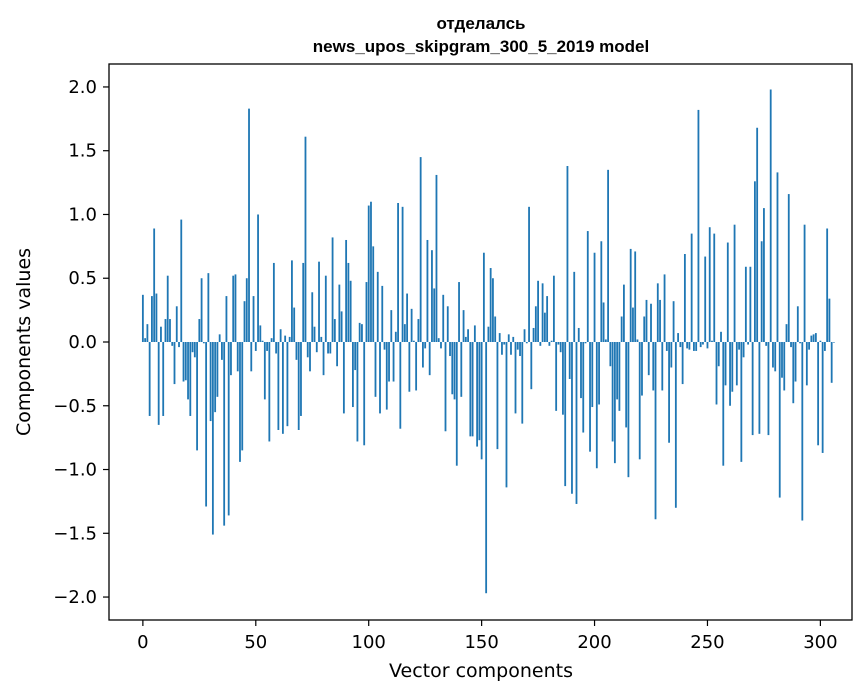  I want to click on y-axis-ticks: 2.0 1.5 1.0 0.5 0.0 −0.5 −1.0 −1.5 −2.0, so click(81, 342).